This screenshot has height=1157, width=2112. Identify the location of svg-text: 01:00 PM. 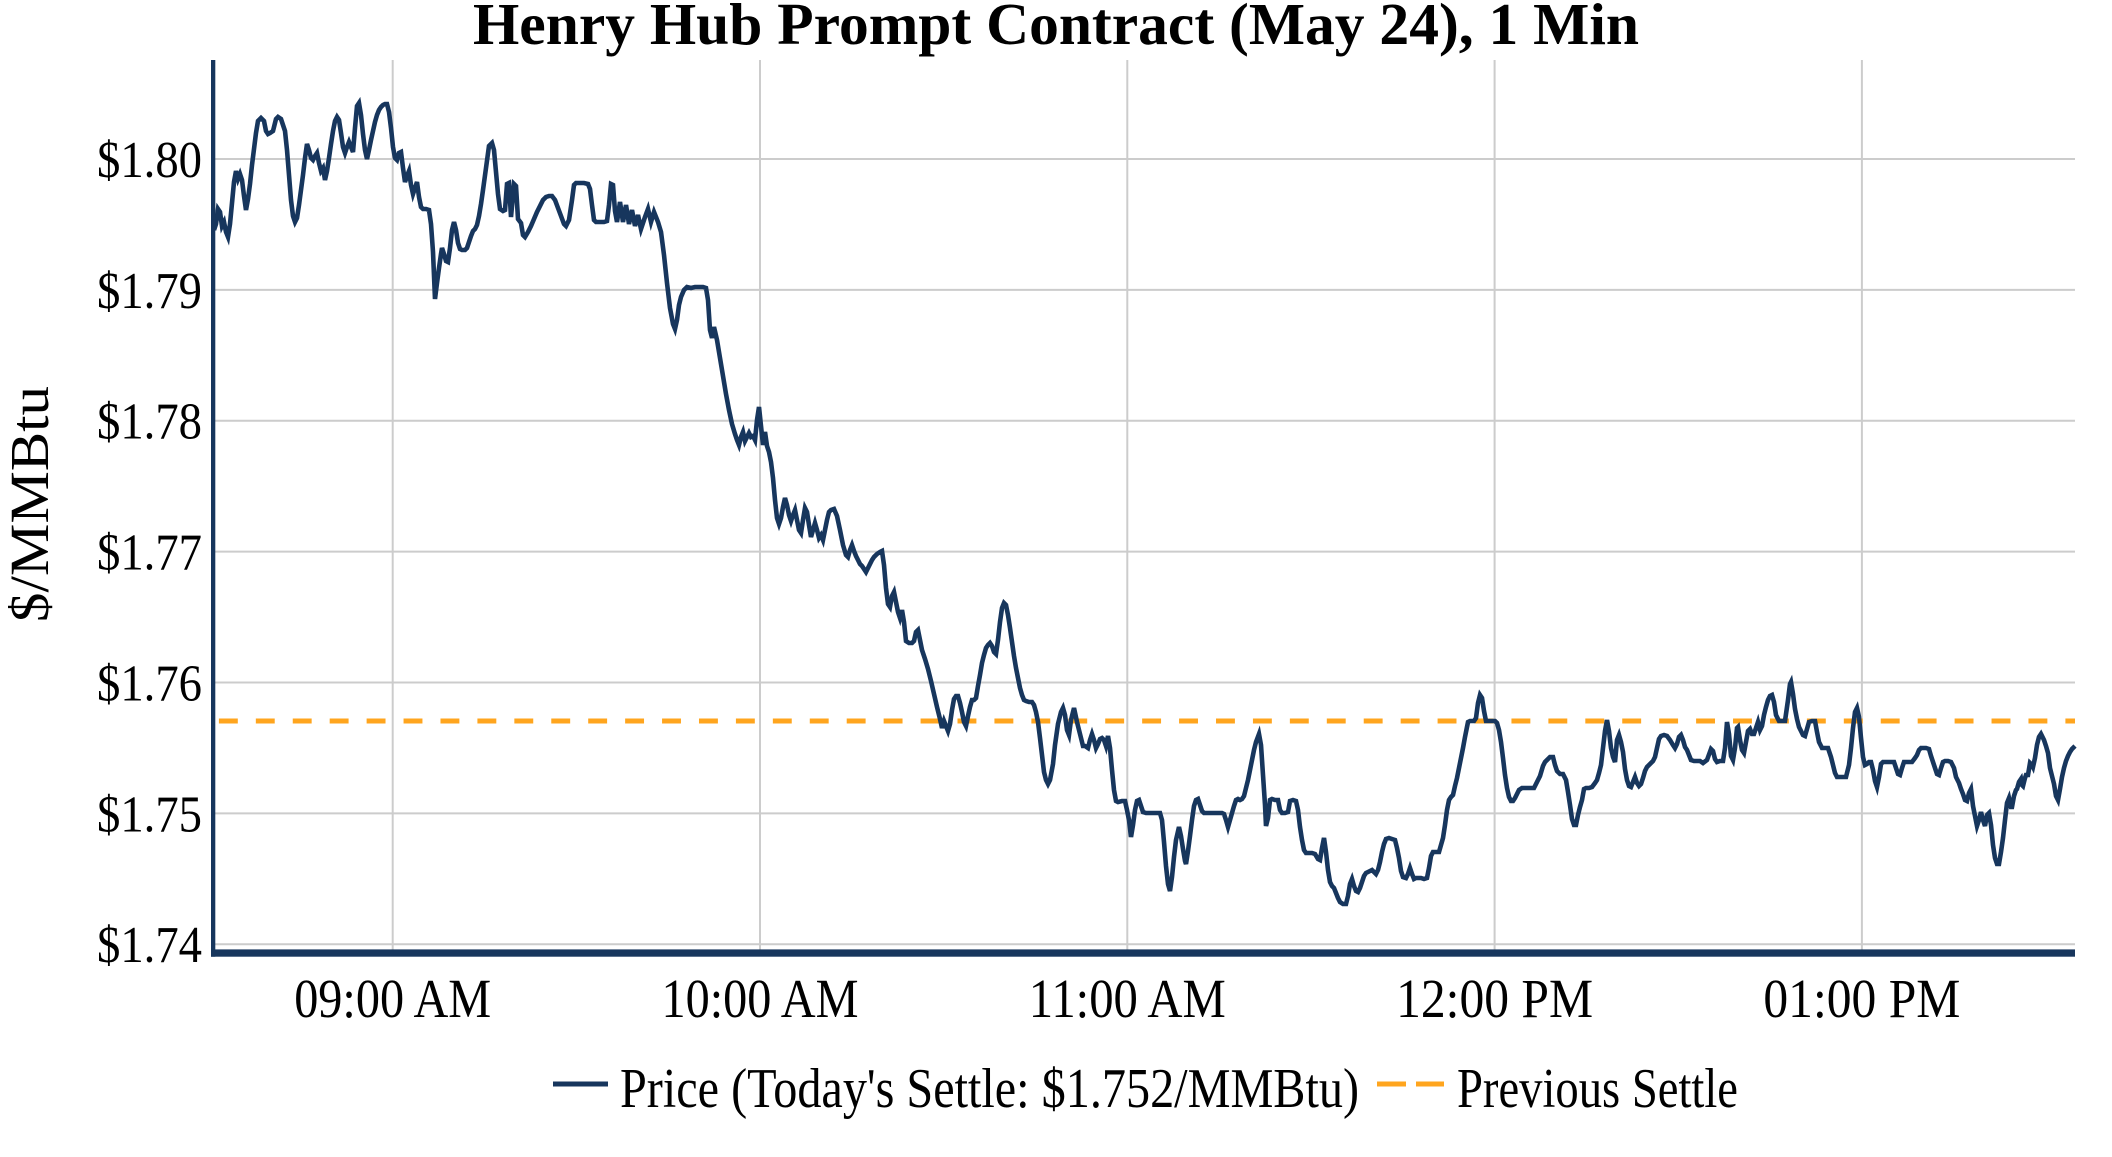
(1861, 998).